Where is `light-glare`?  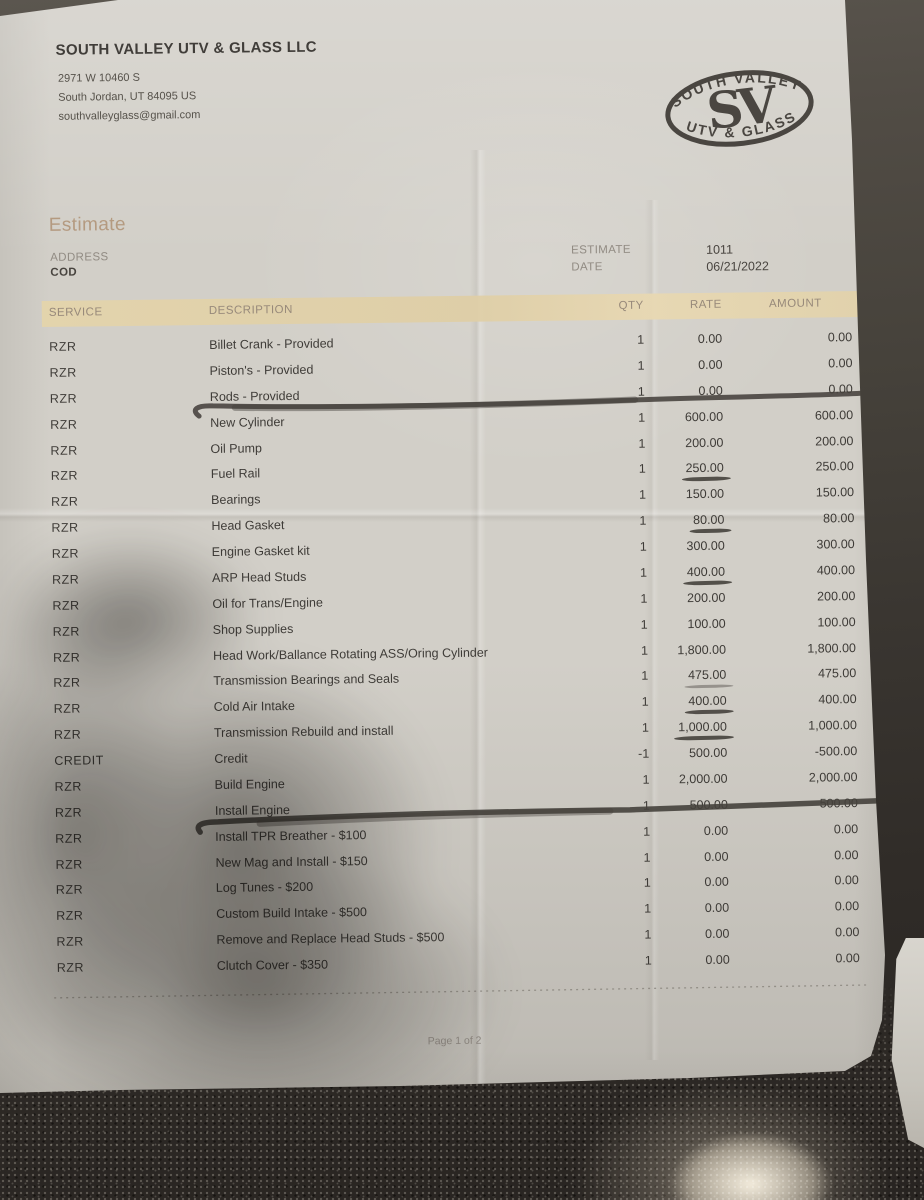
light-glare is located at coordinates (722, 1110).